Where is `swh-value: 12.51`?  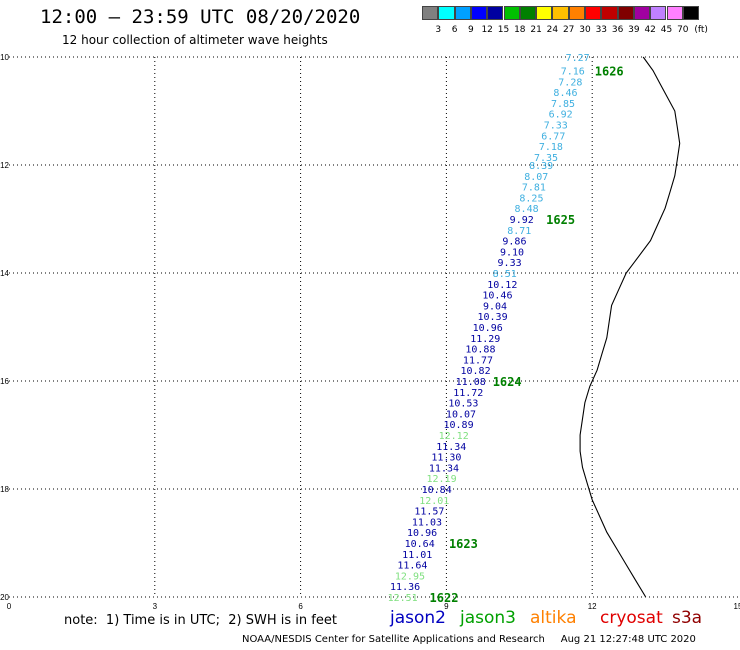
swh-value: 12.51 is located at coordinates (403, 598).